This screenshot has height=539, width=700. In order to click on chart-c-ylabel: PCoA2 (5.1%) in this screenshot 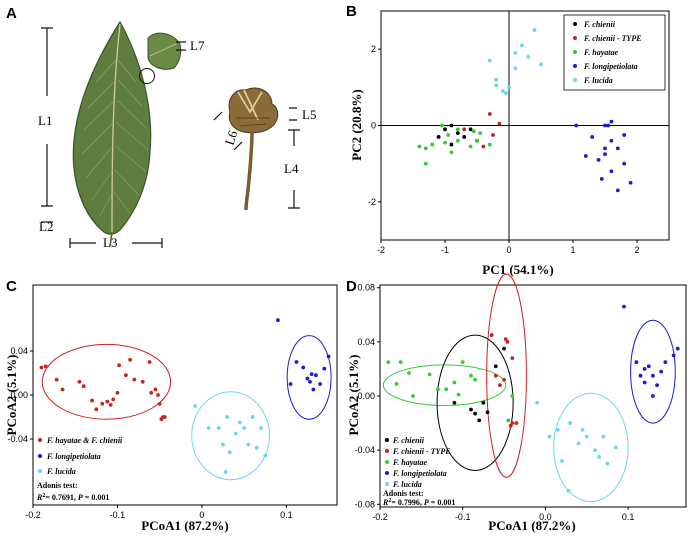, I will do `click(11, 395)`.